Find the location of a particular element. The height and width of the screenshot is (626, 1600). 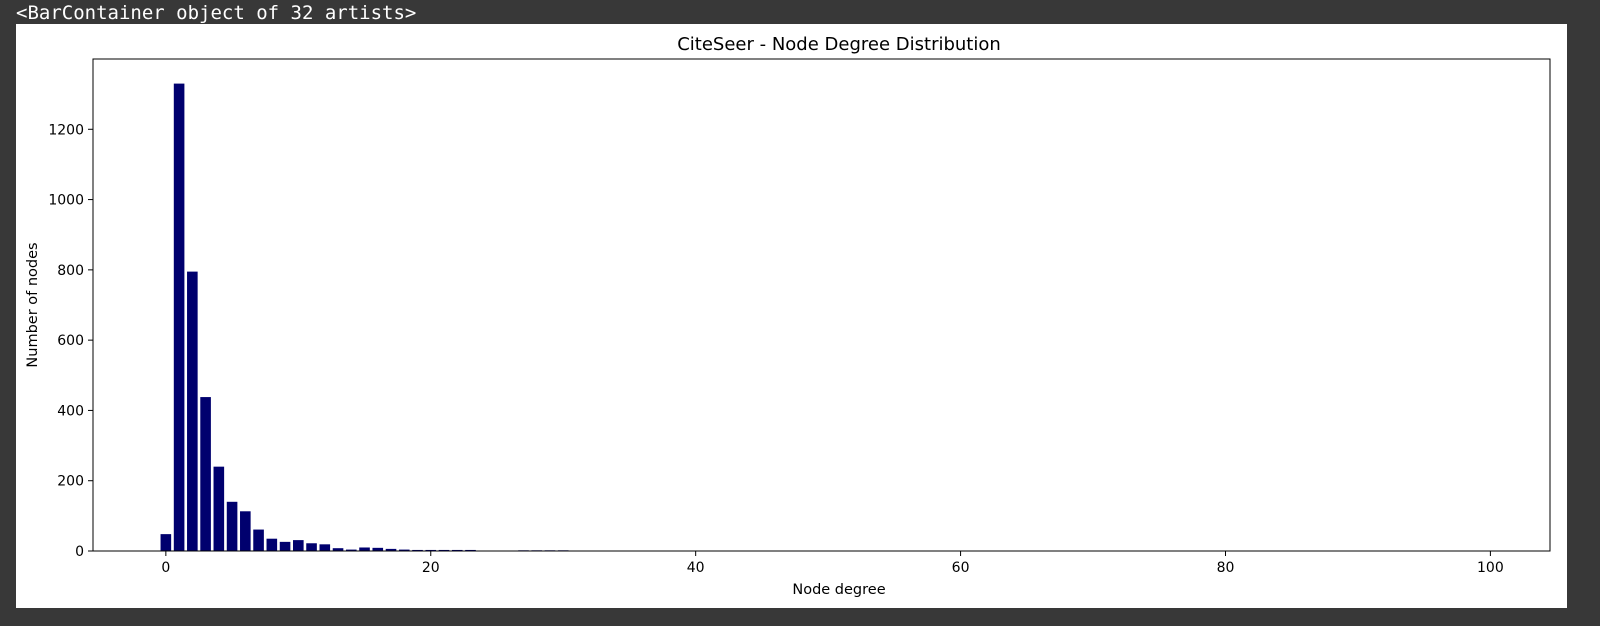

x-axis-ticks: 0 20 40 60 80 100 is located at coordinates (832, 563).